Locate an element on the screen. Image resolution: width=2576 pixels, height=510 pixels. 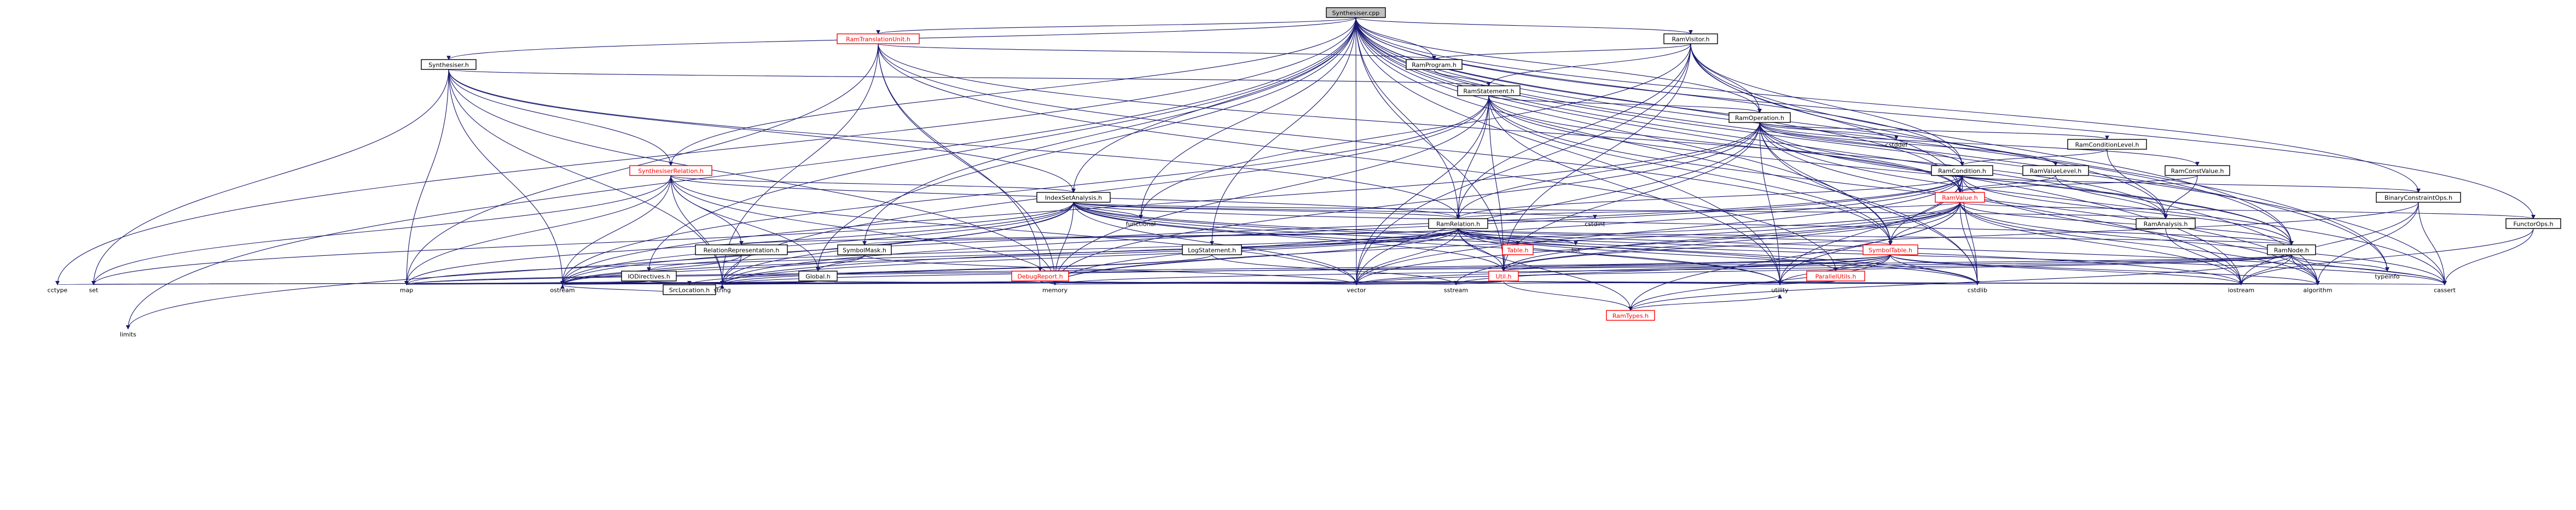
node-ram-valuelevel: RamValueLevel.h is located at coordinates (2055, 170).